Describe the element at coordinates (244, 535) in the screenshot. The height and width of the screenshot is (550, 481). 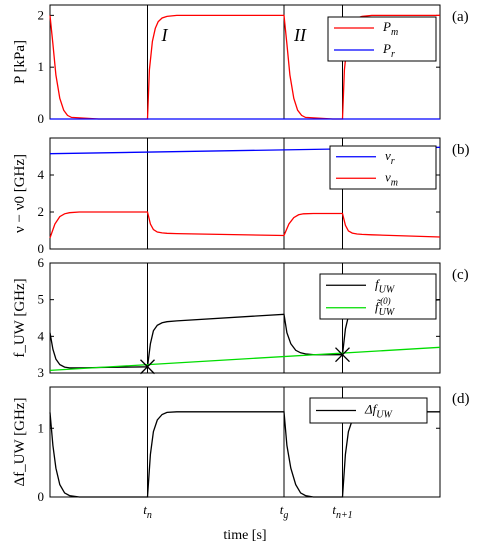
I see `x-axis-label: time [s]` at that location.